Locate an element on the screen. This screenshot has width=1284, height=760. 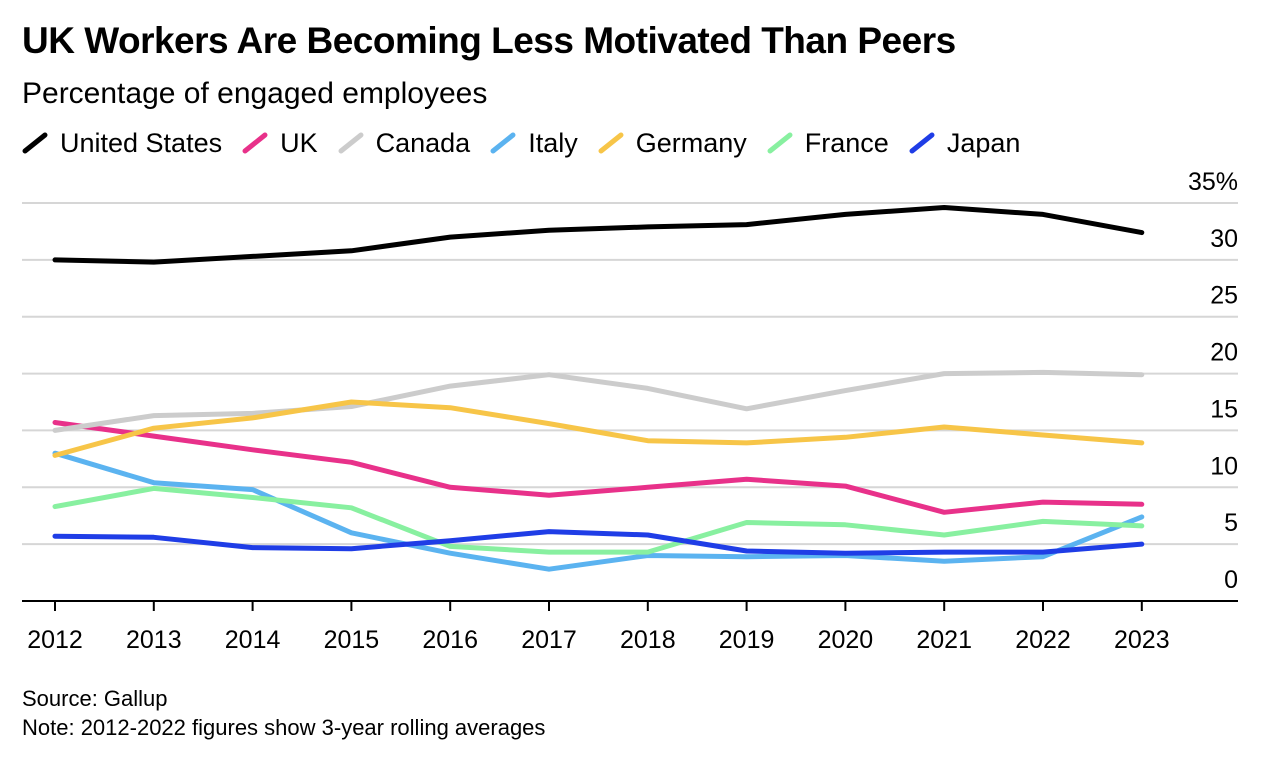
series-line-germany is located at coordinates (598, 428).